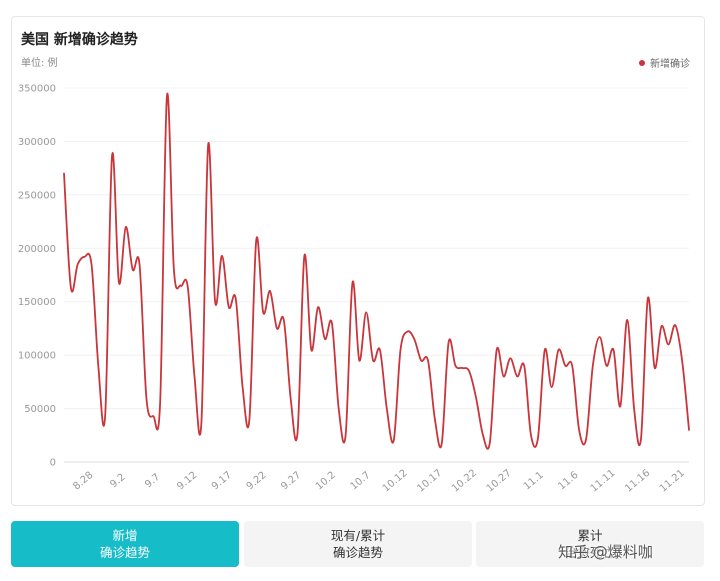  I want to click on unit-label: 单位: 例, so click(39, 63).